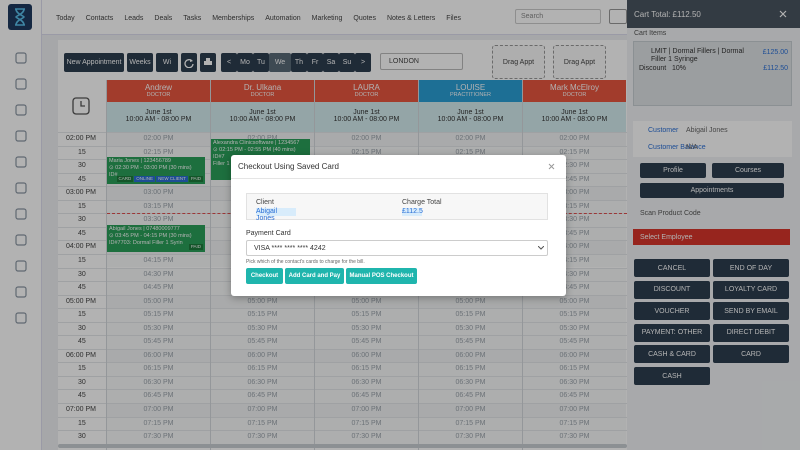  I want to click on payment-button: DIRECT DEBIT, so click(751, 332).